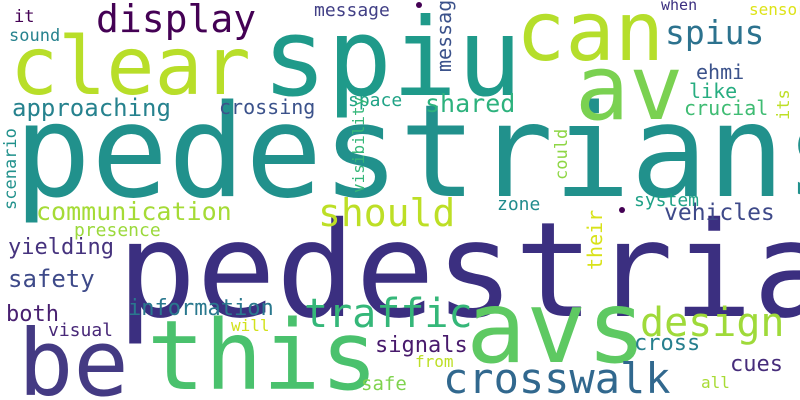 This screenshot has height=400, width=800. What do you see at coordinates (595, 239) in the screenshot?
I see `word-could: their` at bounding box center [595, 239].